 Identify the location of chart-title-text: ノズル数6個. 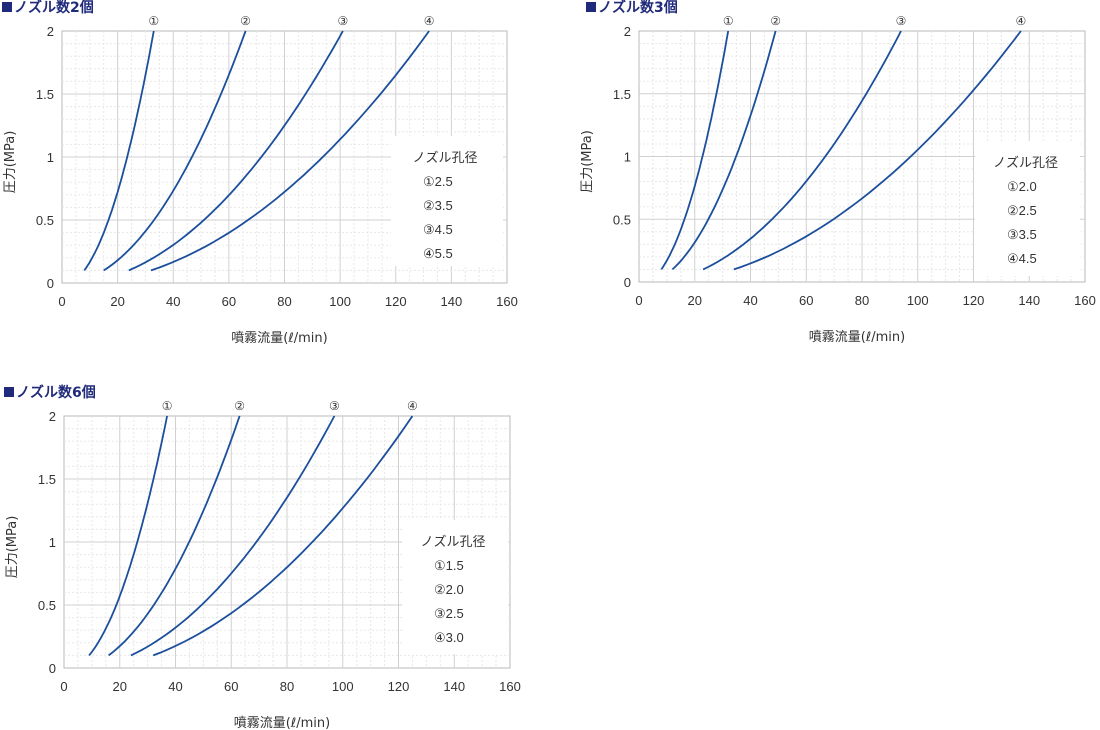
(56, 393).